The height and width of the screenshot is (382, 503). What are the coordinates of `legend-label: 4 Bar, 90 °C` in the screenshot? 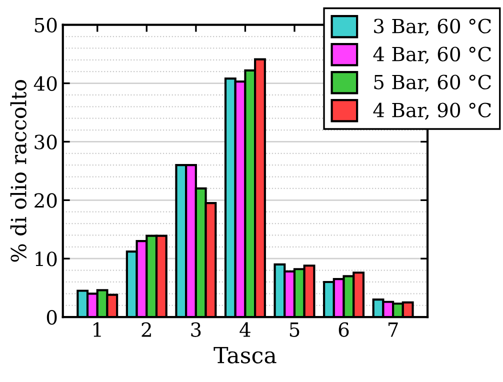 It's located at (432, 111).